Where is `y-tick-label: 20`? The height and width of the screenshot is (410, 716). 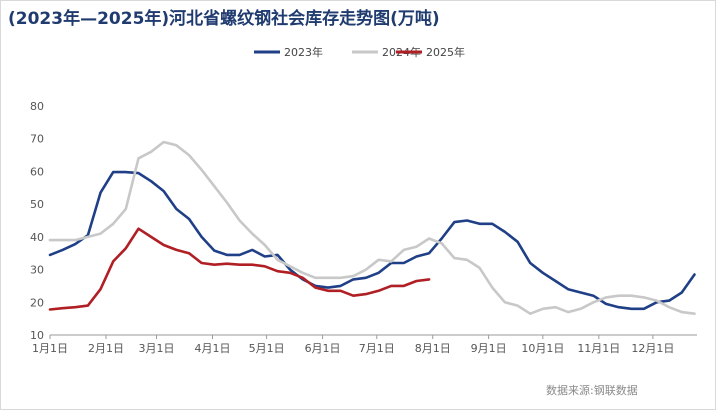
y-tick-label: 20 is located at coordinates (37, 302).